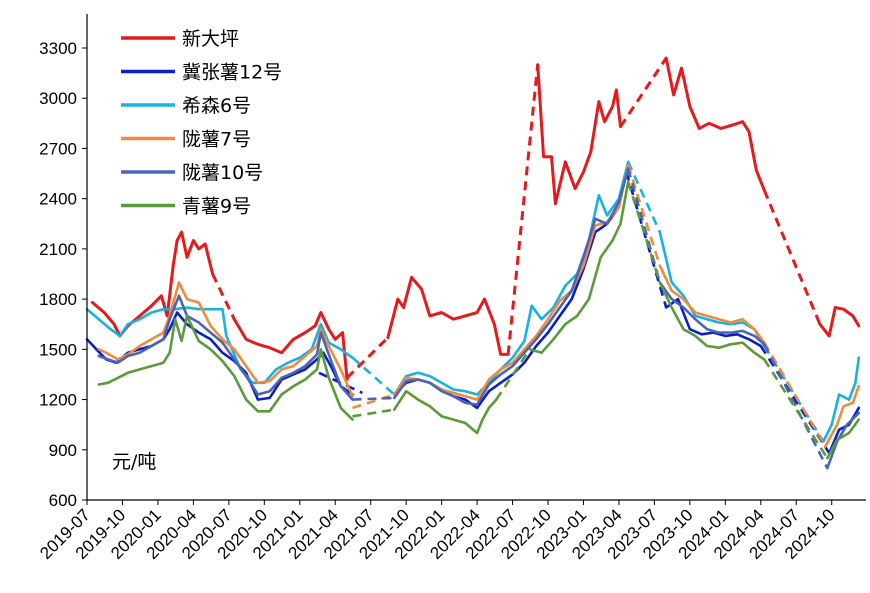  Describe the element at coordinates (58, 199) in the screenshot. I see `y-tick-label: 2400` at that location.